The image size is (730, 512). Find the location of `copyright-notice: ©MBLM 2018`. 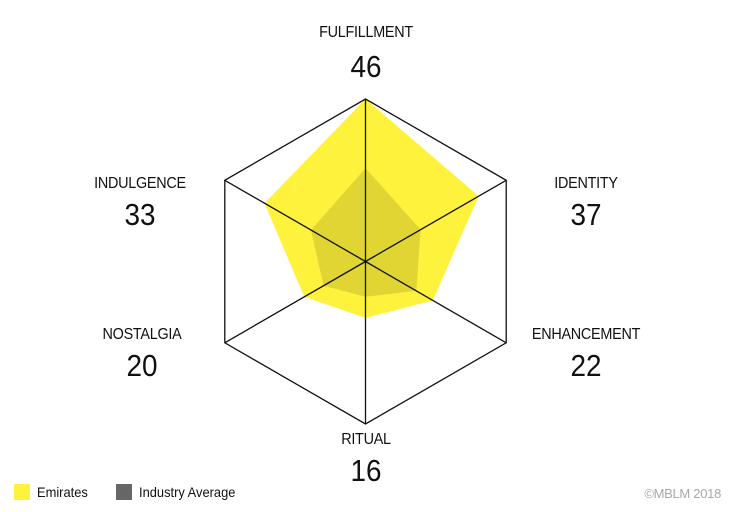

copyright-notice: ©MBLM 2018 is located at coordinates (682, 493).